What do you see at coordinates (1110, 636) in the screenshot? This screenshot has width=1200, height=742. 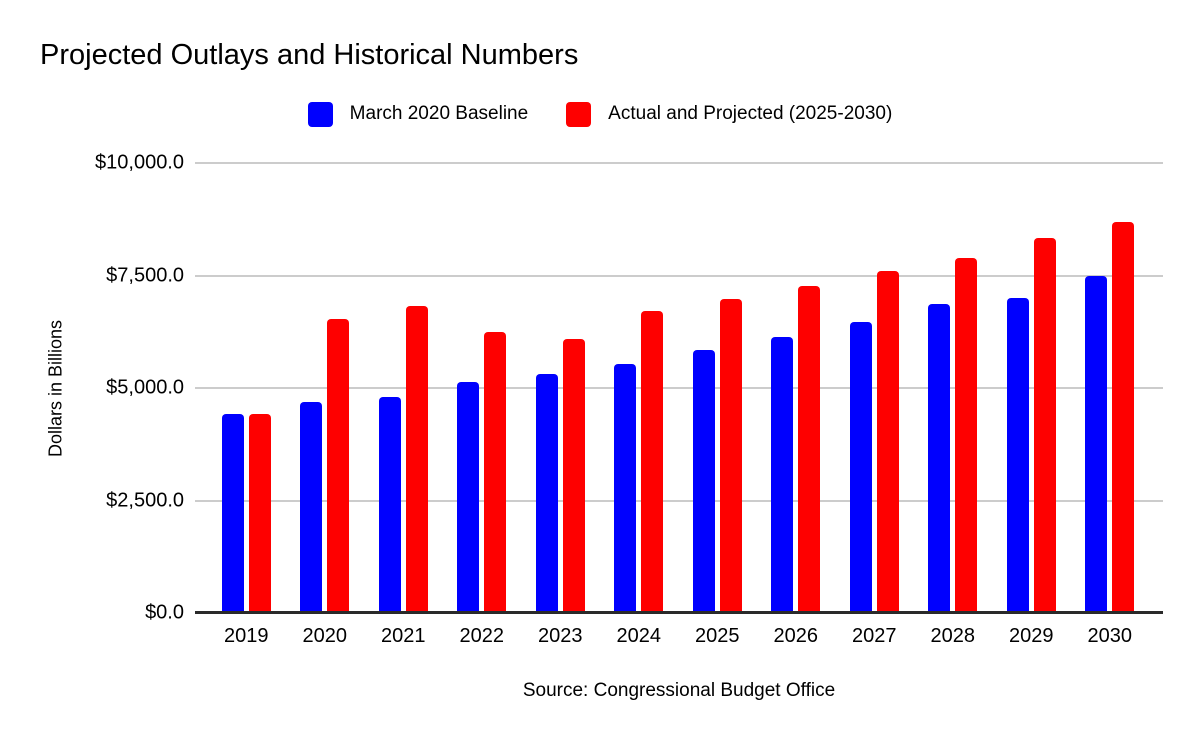 I see `x-tick-label-2030: 2030` at bounding box center [1110, 636].